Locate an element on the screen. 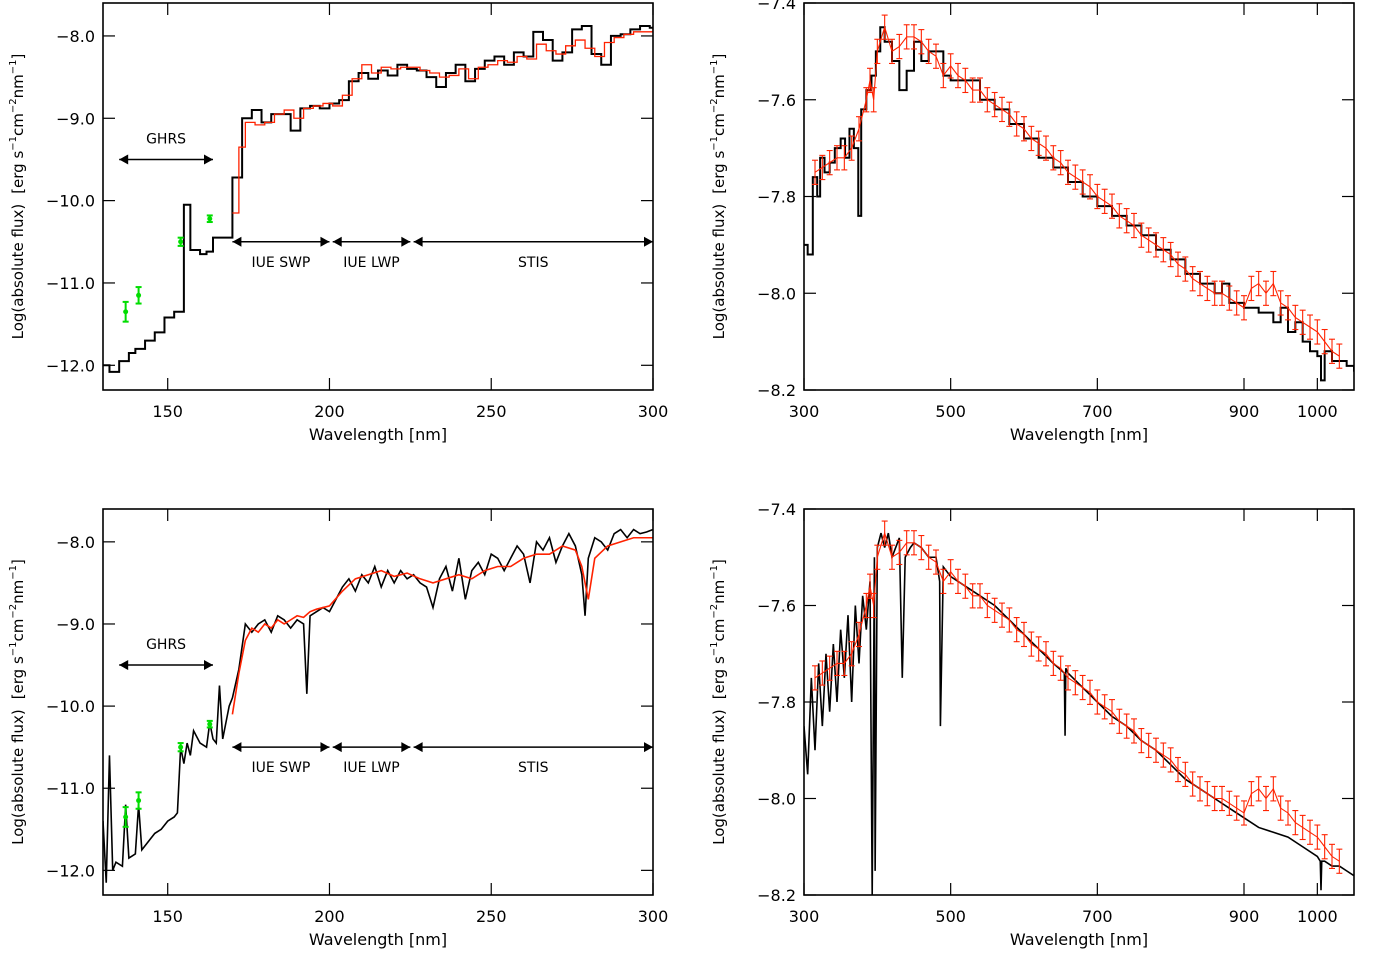 This screenshot has height=958, width=1374. y-tick-label: −8.0 is located at coordinates (776, 799).